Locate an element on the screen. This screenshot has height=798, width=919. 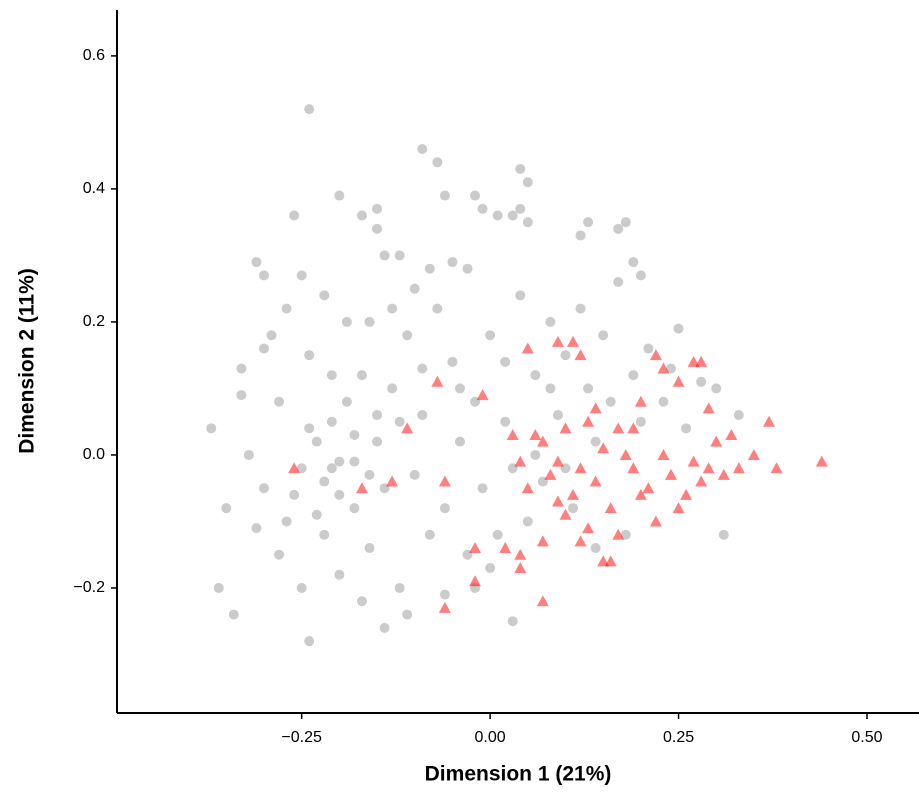
x-tick-label: 0.00 is located at coordinates (490, 737).